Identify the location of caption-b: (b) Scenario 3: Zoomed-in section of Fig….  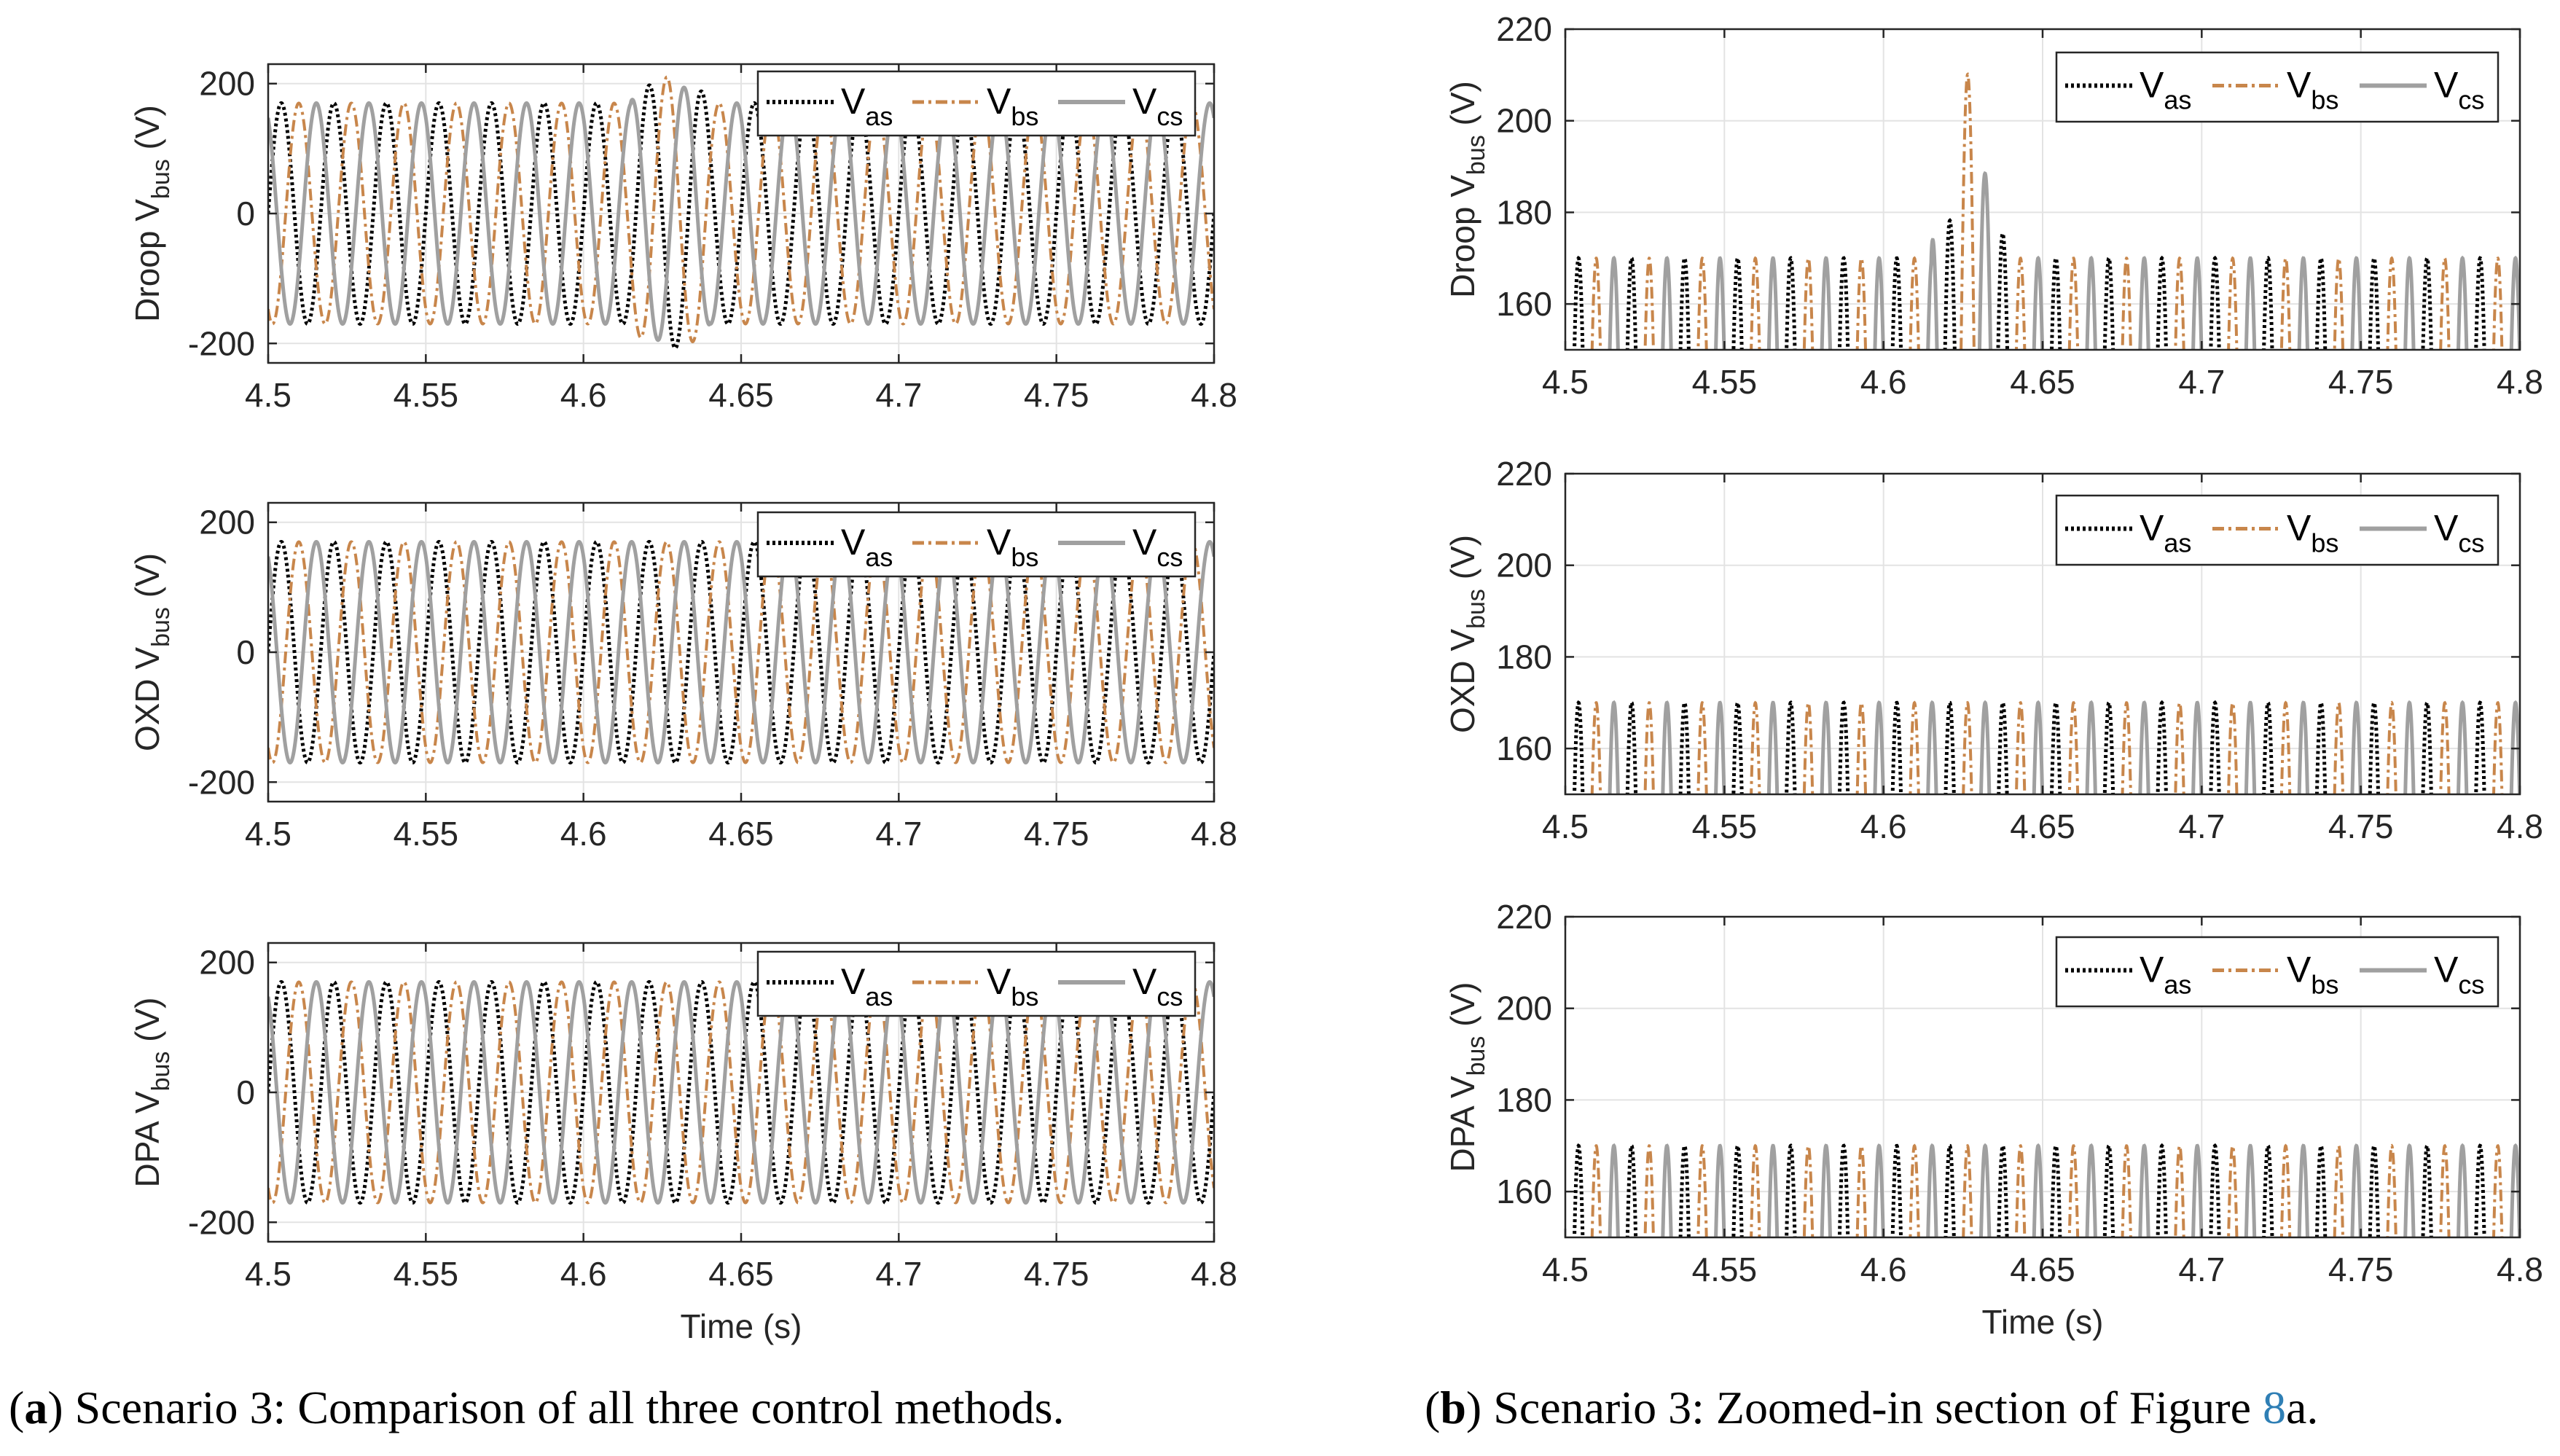
(1872, 1407).